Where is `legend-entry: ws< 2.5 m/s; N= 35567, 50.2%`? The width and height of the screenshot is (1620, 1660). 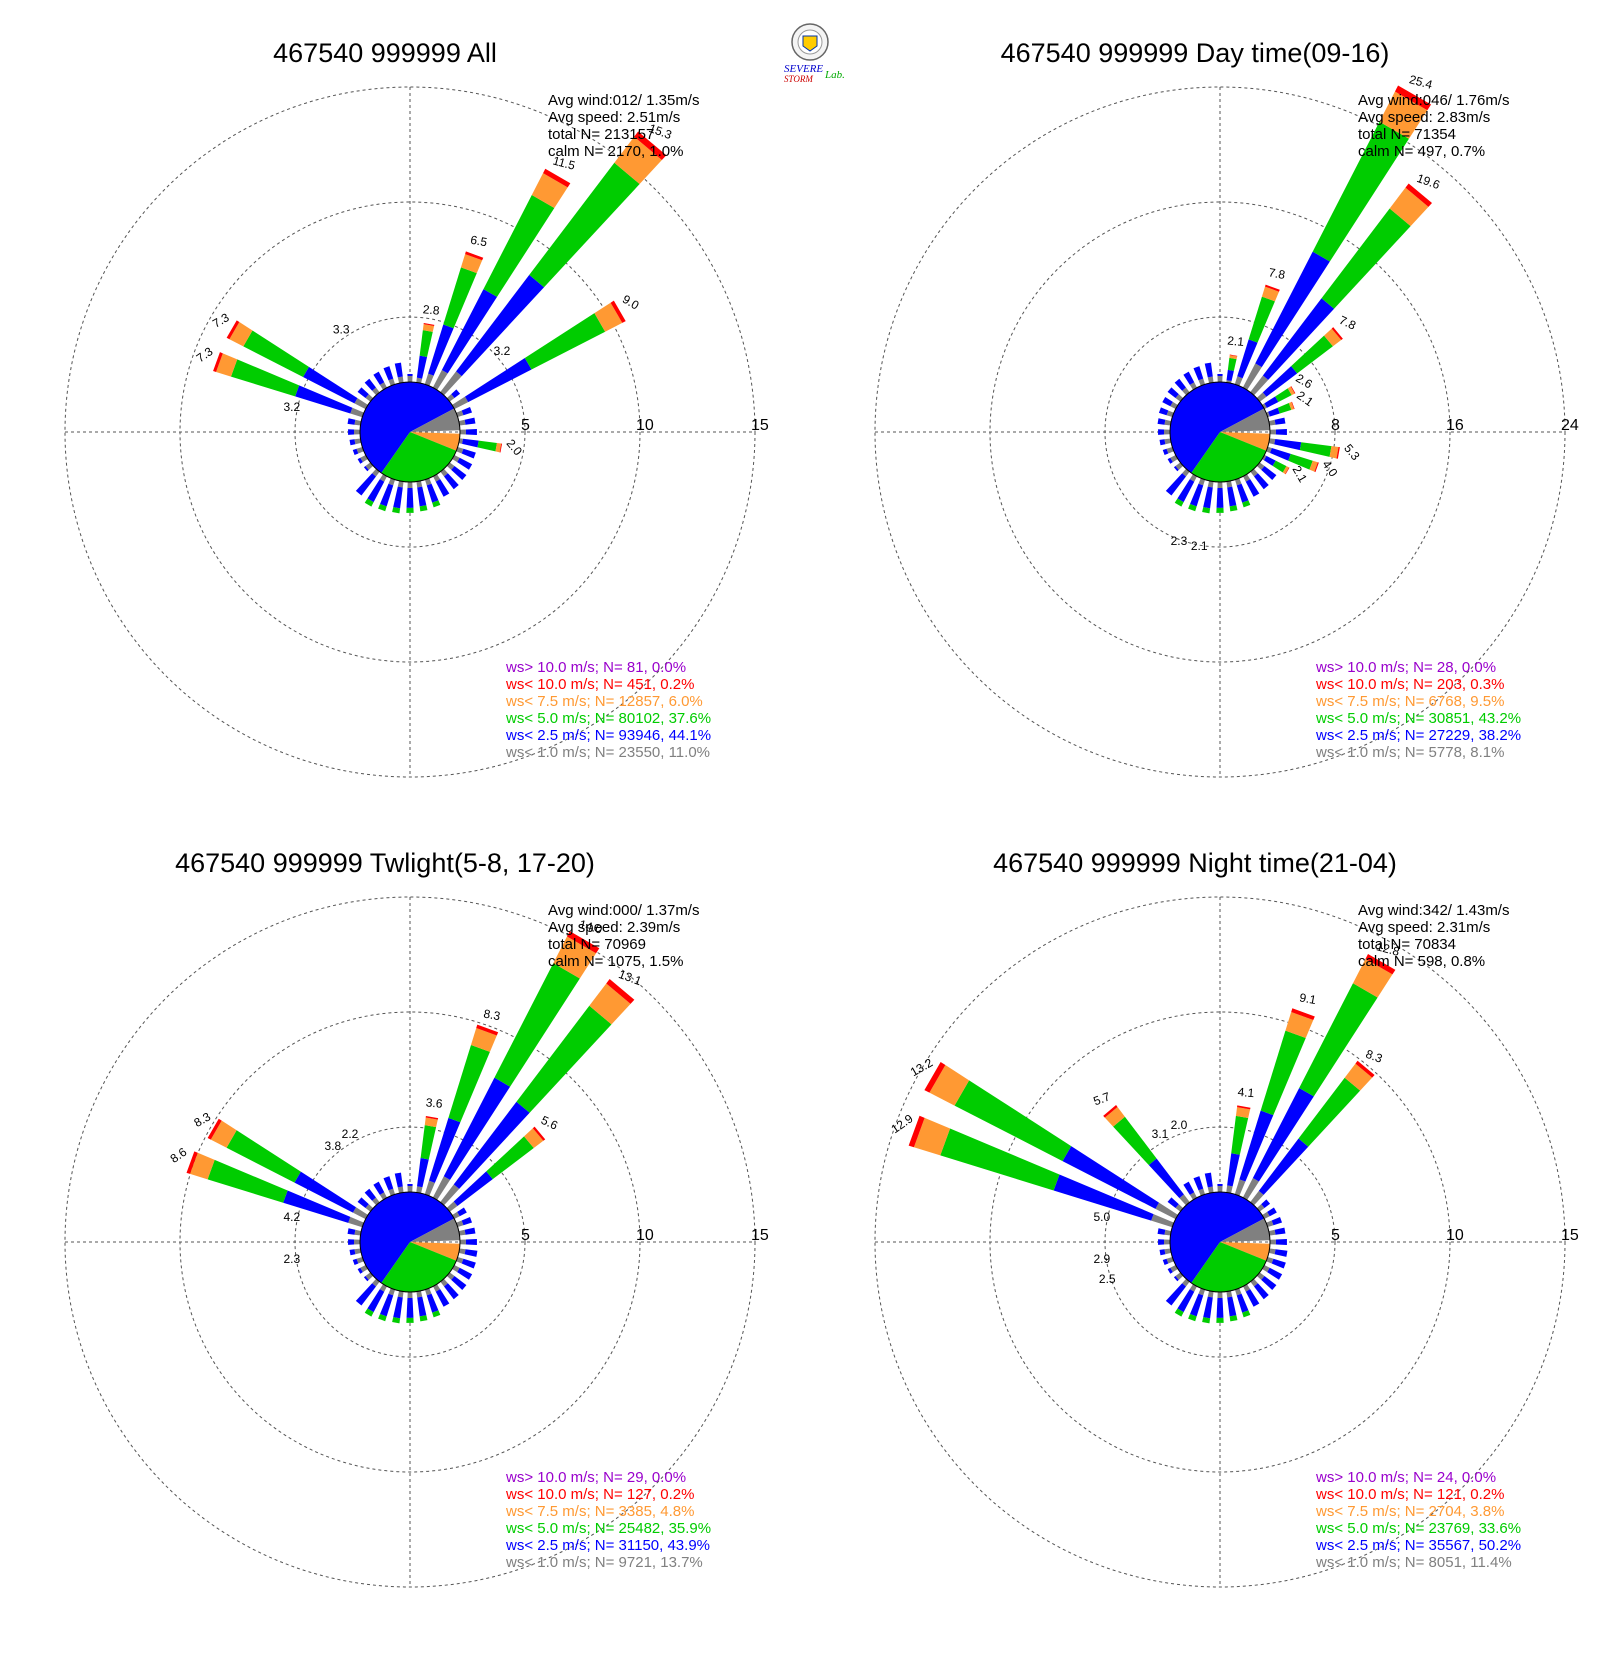 legend-entry: ws< 2.5 m/s; N= 35567, 50.2% is located at coordinates (1418, 1545).